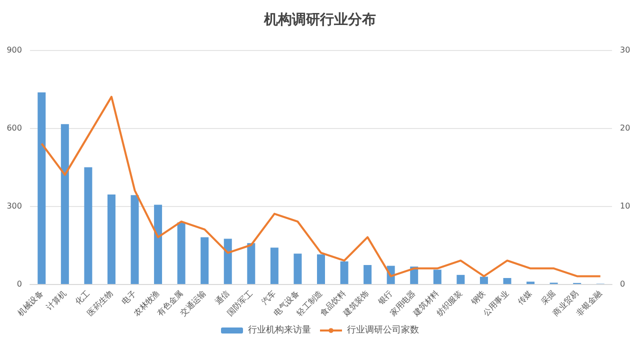 The image size is (640, 342). What do you see at coordinates (269, 297) in the screenshot?
I see `x-tick-label: 汽车` at bounding box center [269, 297].